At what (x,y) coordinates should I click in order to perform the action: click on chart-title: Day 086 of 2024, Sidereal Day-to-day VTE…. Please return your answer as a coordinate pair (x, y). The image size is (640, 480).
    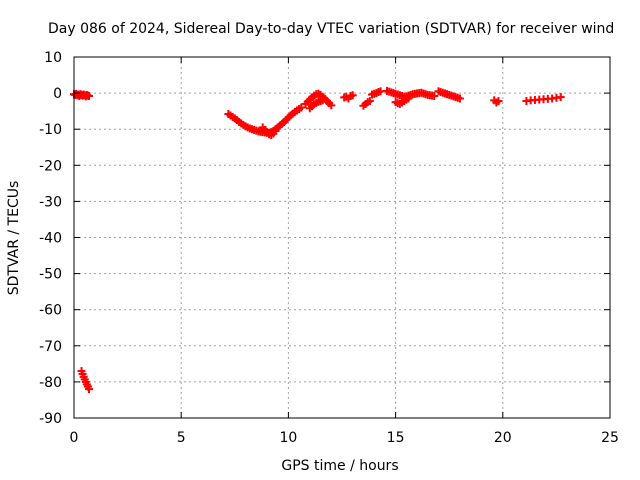
    Looking at the image, I should click on (331, 29).